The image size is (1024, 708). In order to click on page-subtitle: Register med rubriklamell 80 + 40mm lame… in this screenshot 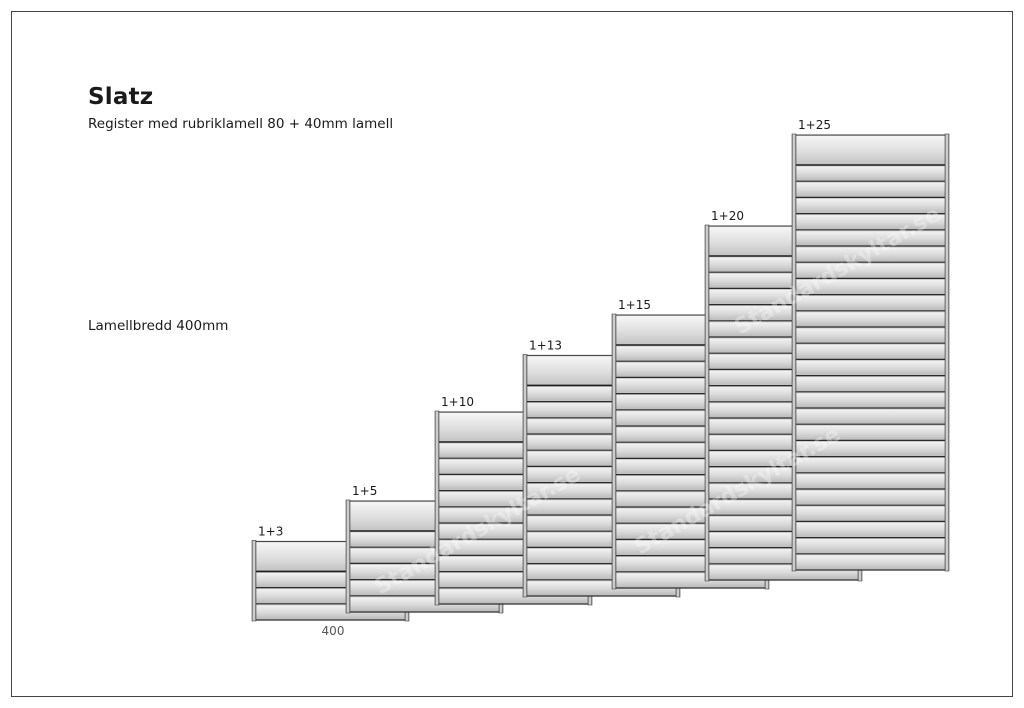, I will do `click(241, 124)`.